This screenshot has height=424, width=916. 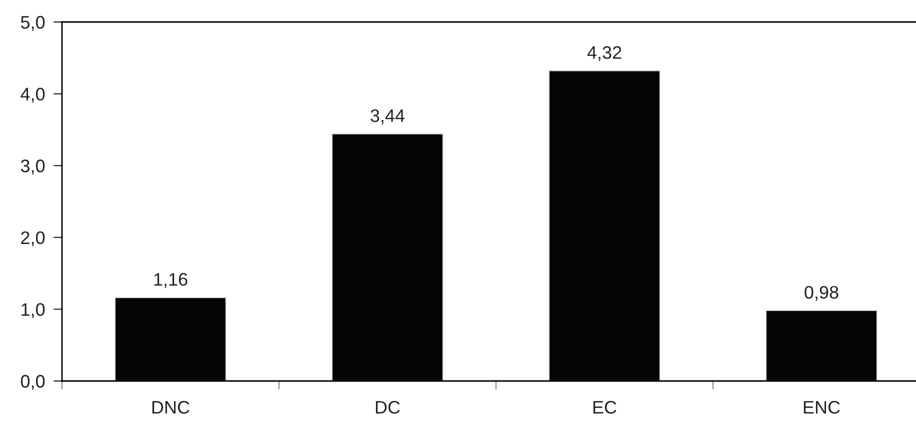 I want to click on y-tick-label: 2,0, so click(x=33, y=238).